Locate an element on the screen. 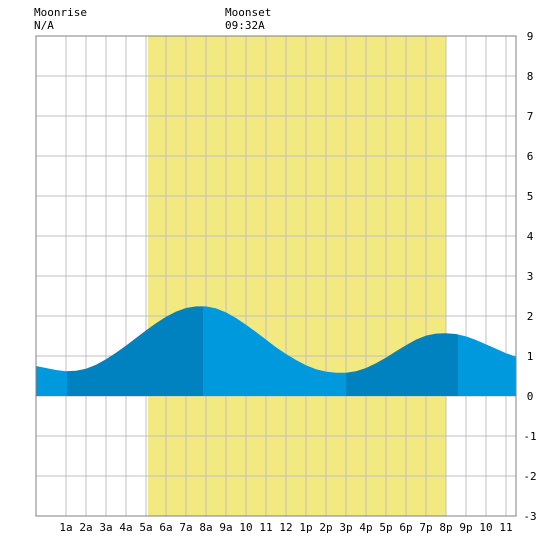 Image resolution: width=550 pixels, height=550 pixels. y-tick-label: 6 is located at coordinates (530, 156).